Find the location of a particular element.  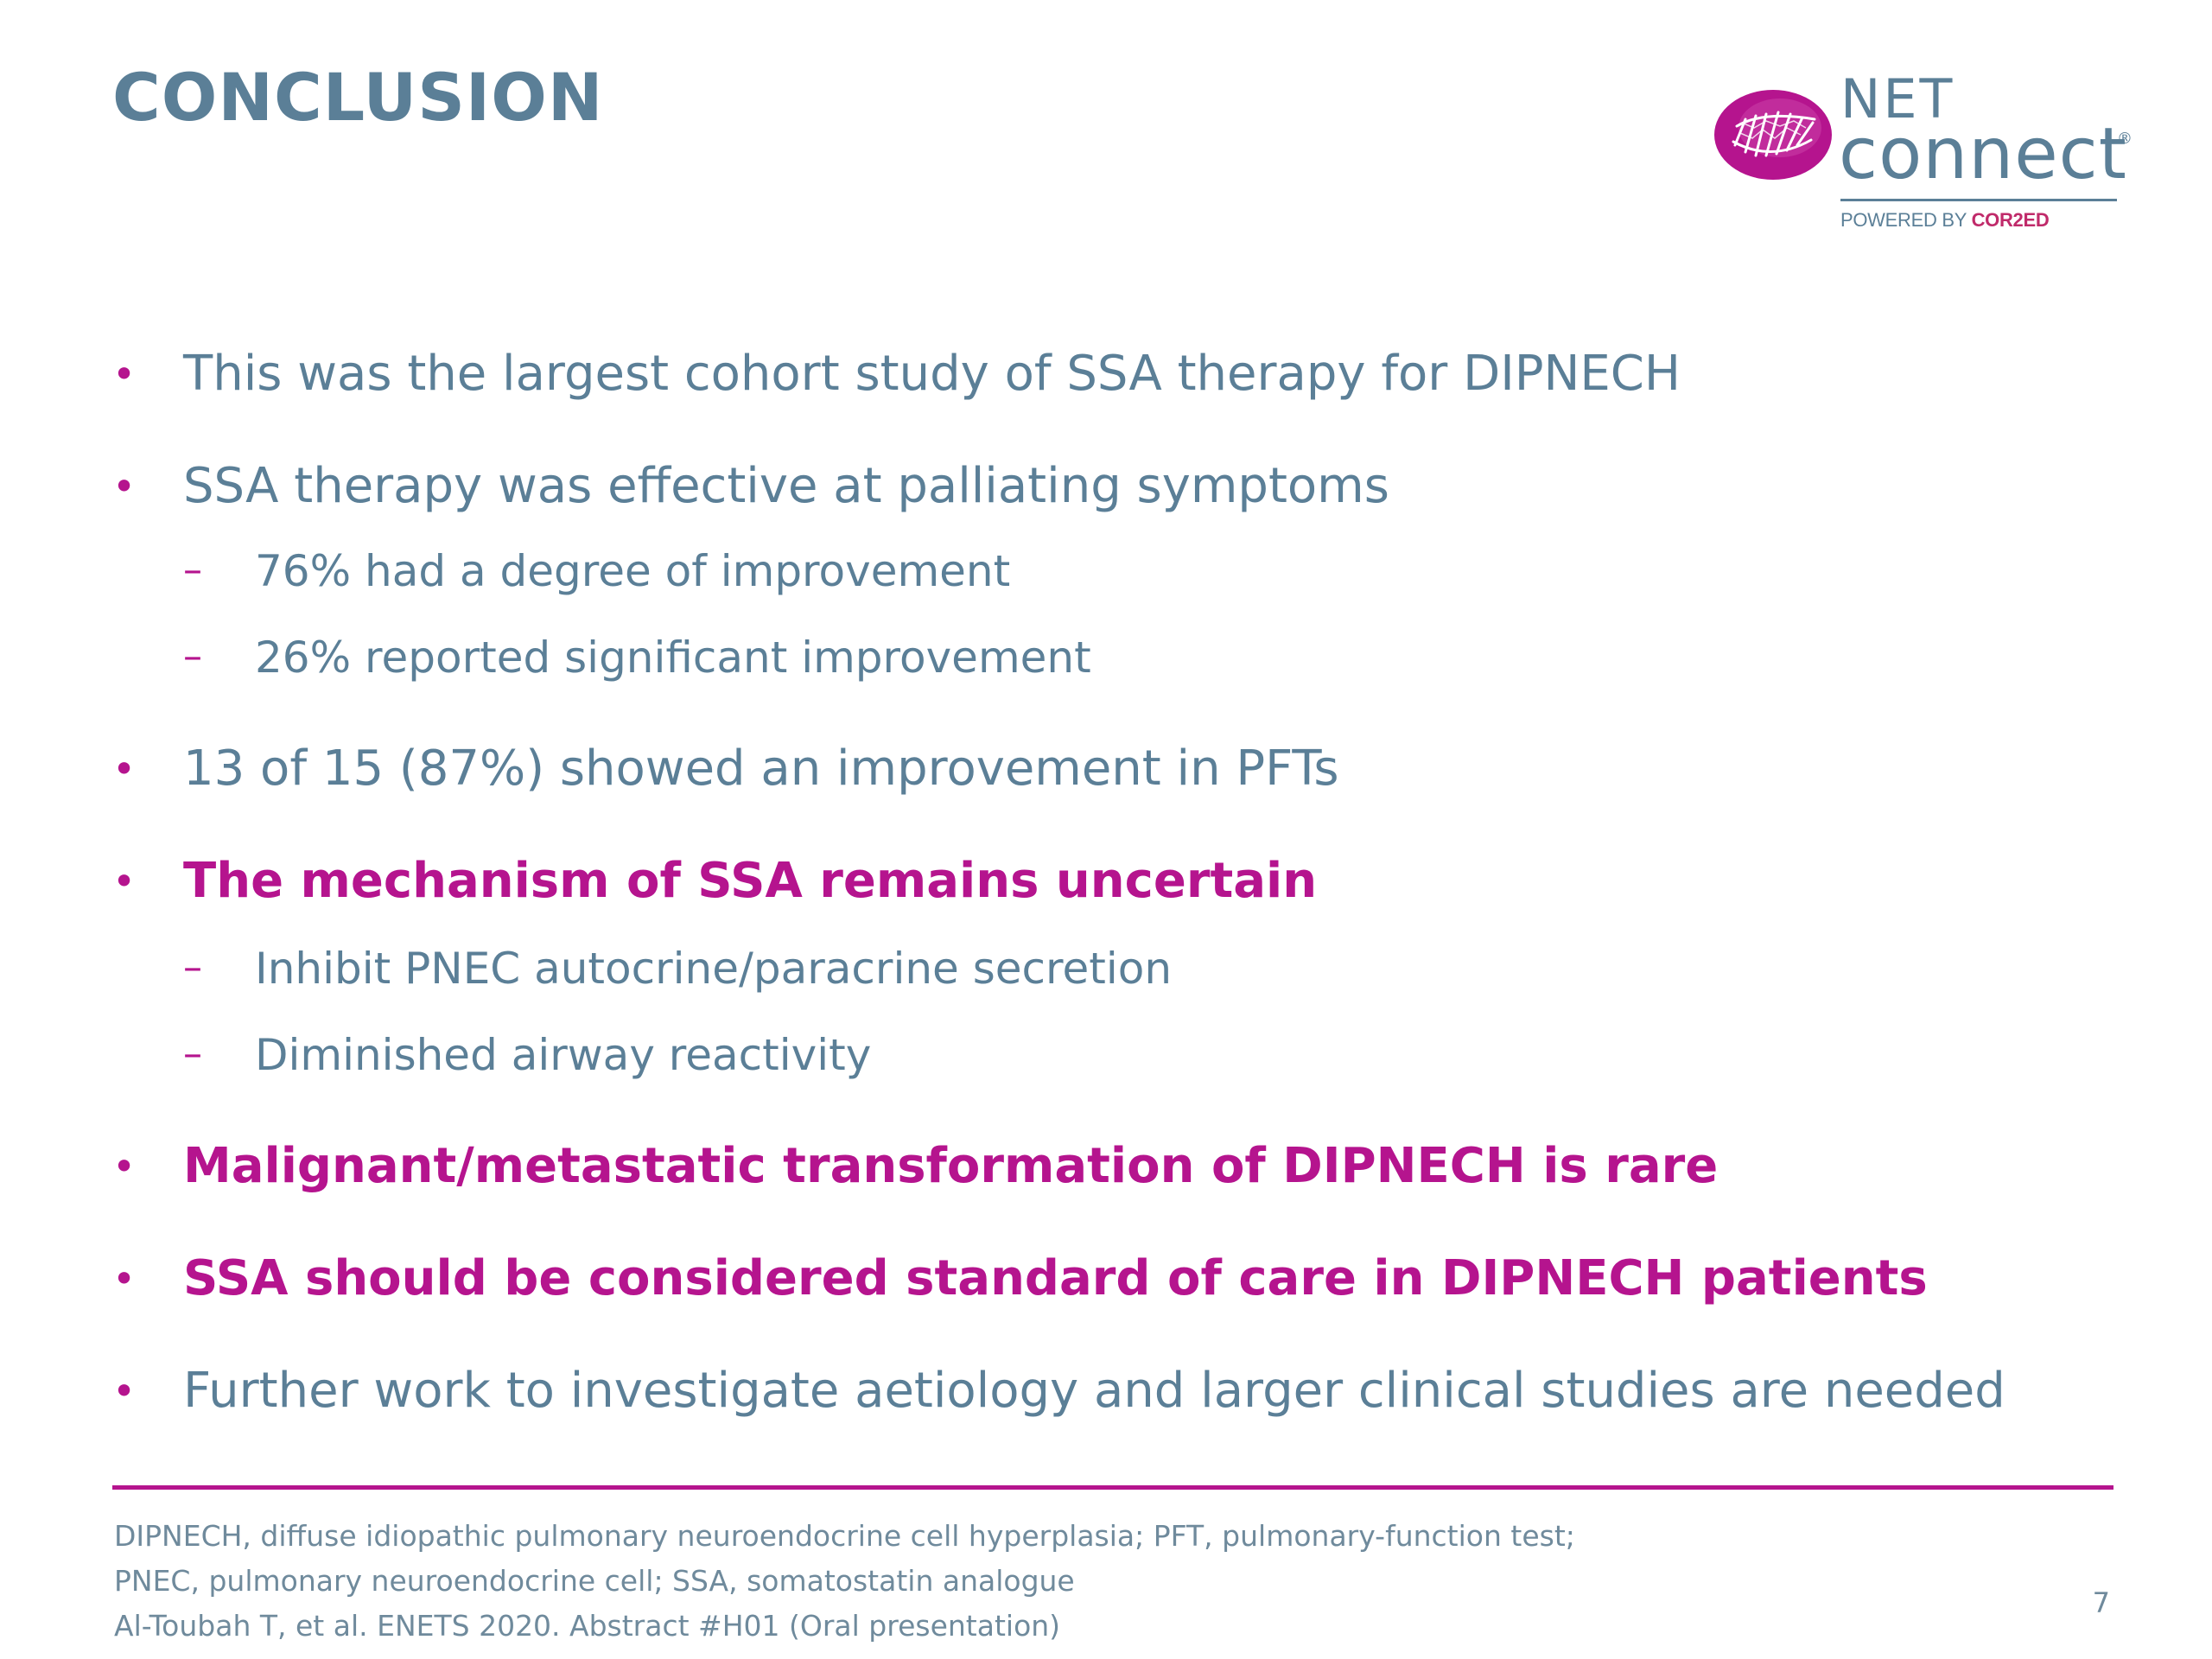

slide-title: CONCLUSION is located at coordinates (358, 97).